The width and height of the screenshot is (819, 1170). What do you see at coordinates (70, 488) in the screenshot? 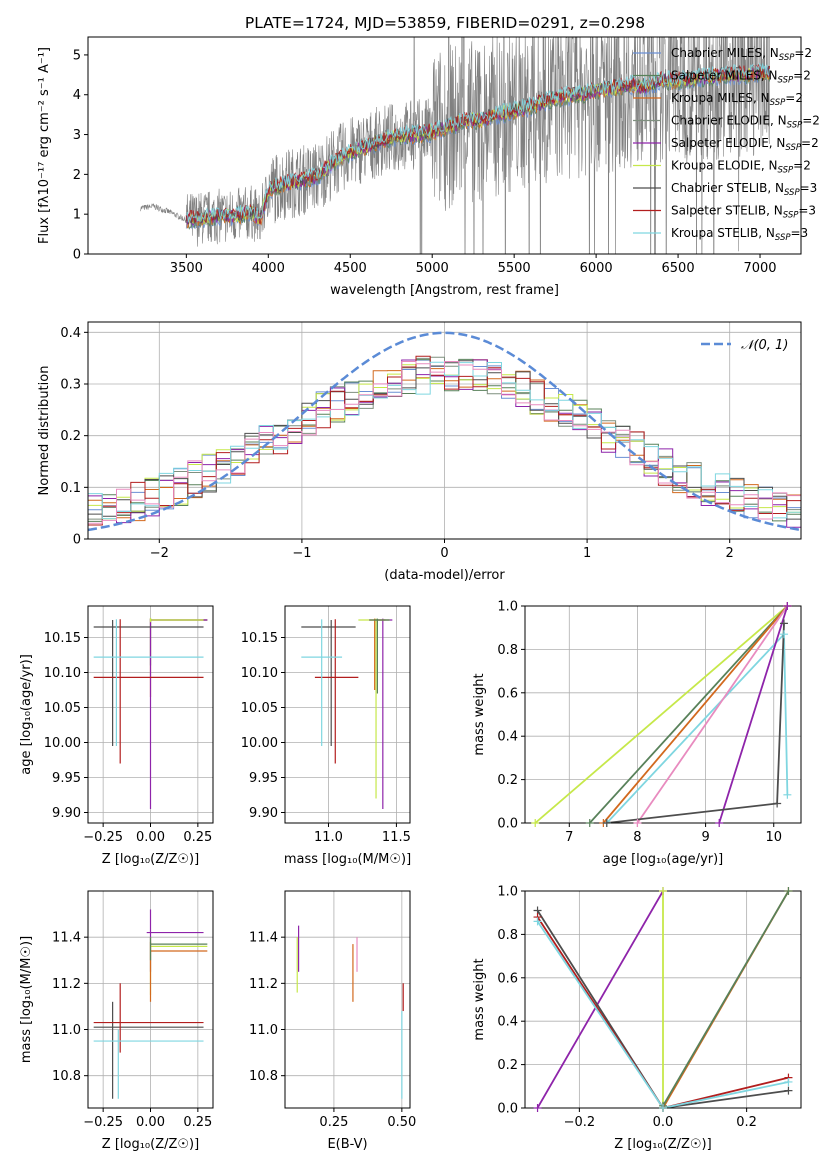
I see `y-tick-label: 0.1` at bounding box center [70, 488].